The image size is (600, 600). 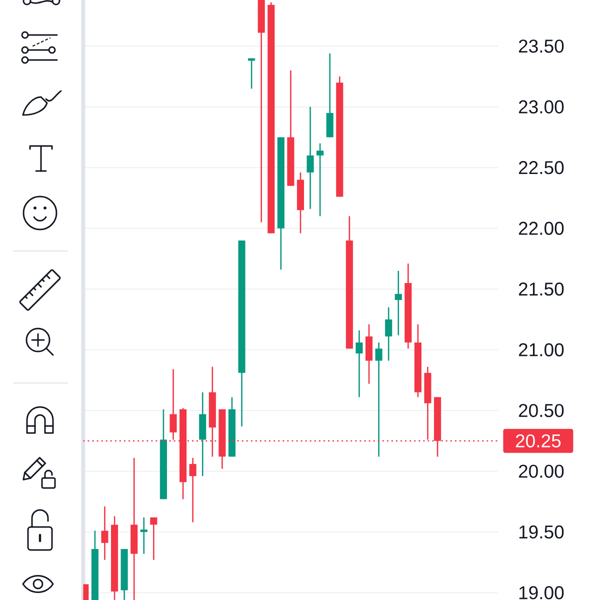 I want to click on y-tick-label: 20.50, so click(x=541, y=411).